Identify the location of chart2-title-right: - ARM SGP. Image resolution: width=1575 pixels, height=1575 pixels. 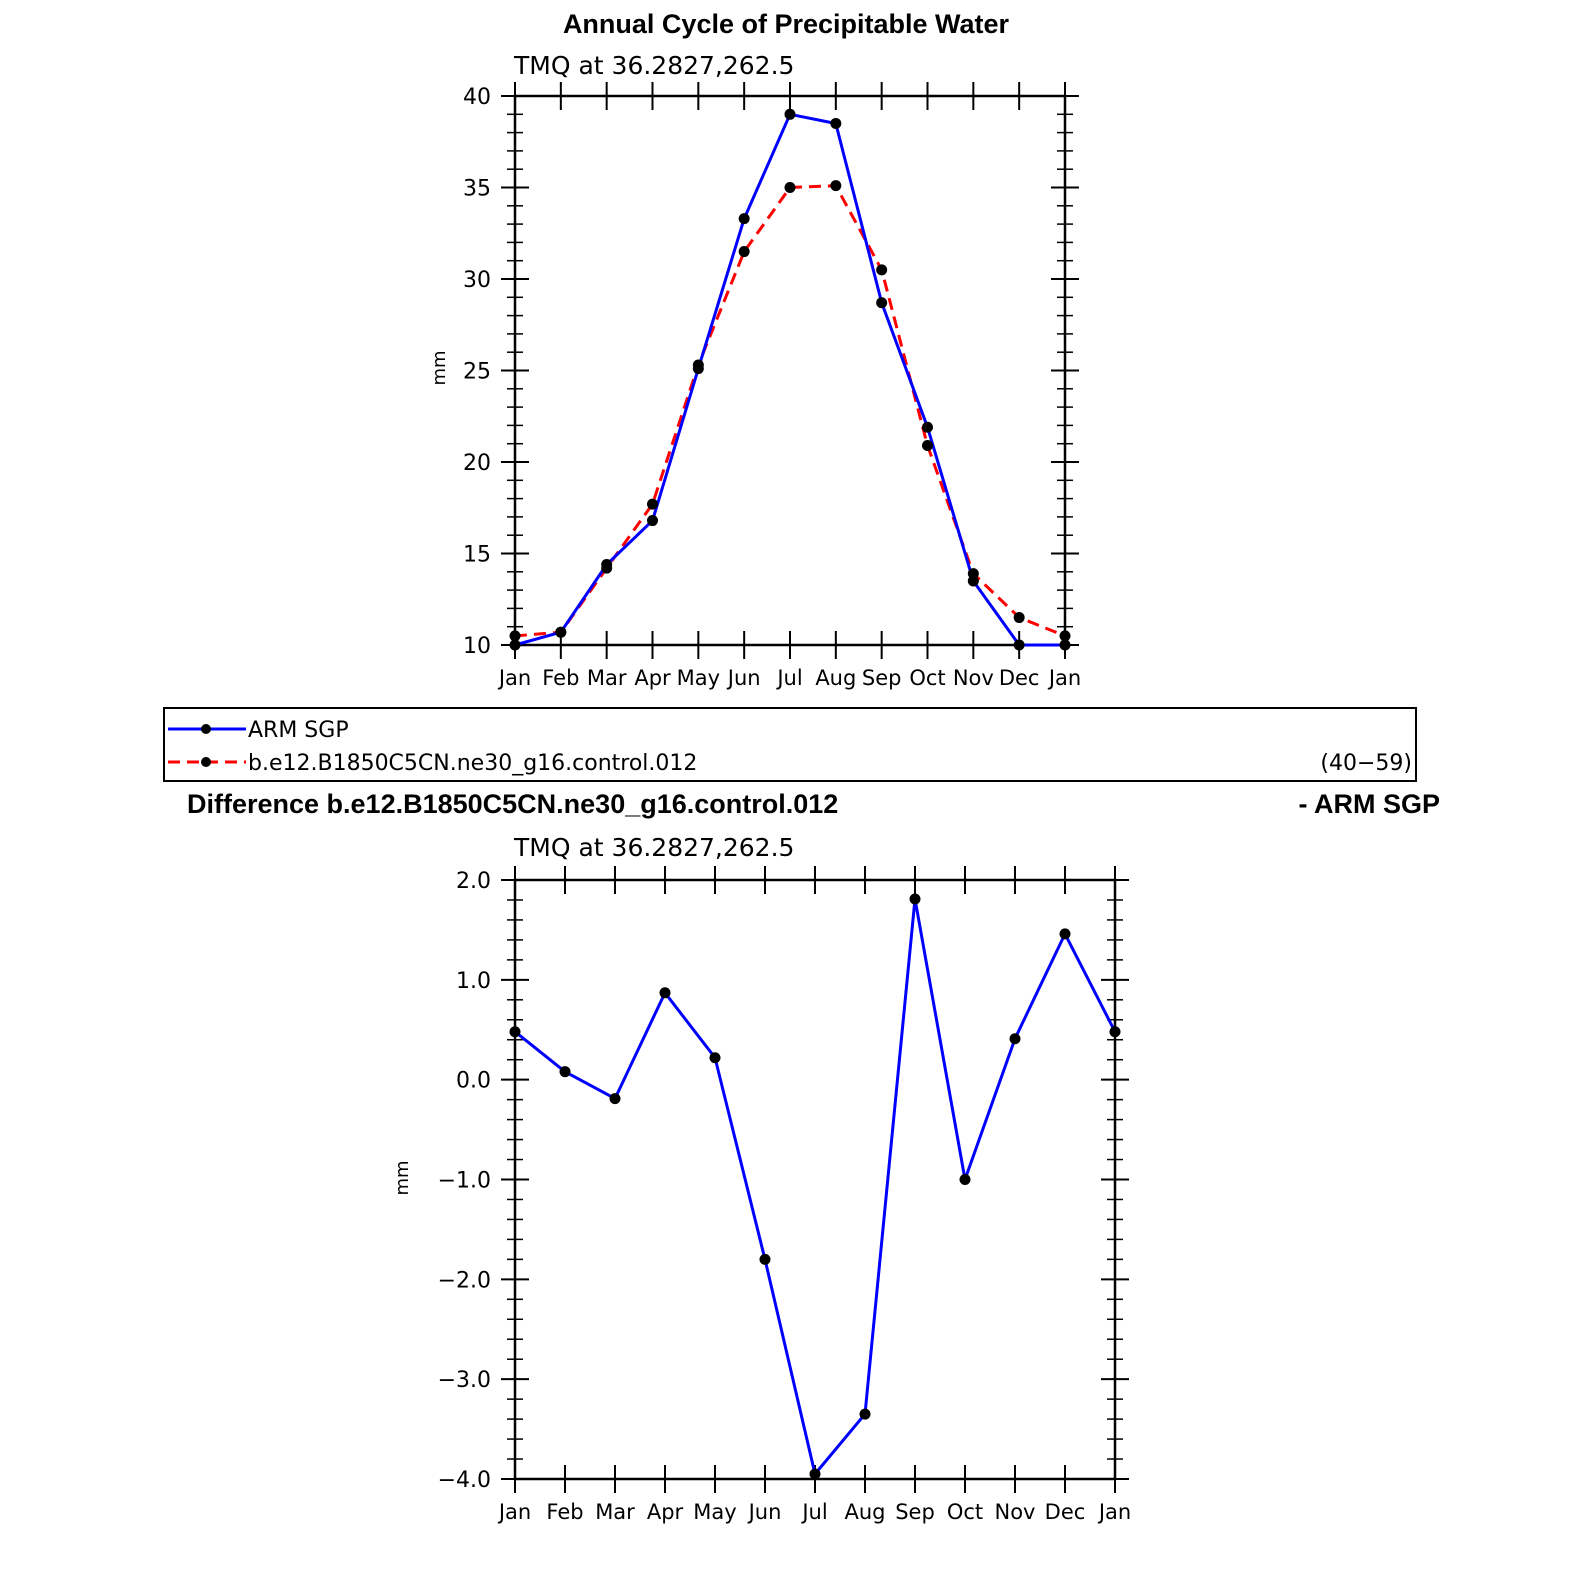
(1370, 804).